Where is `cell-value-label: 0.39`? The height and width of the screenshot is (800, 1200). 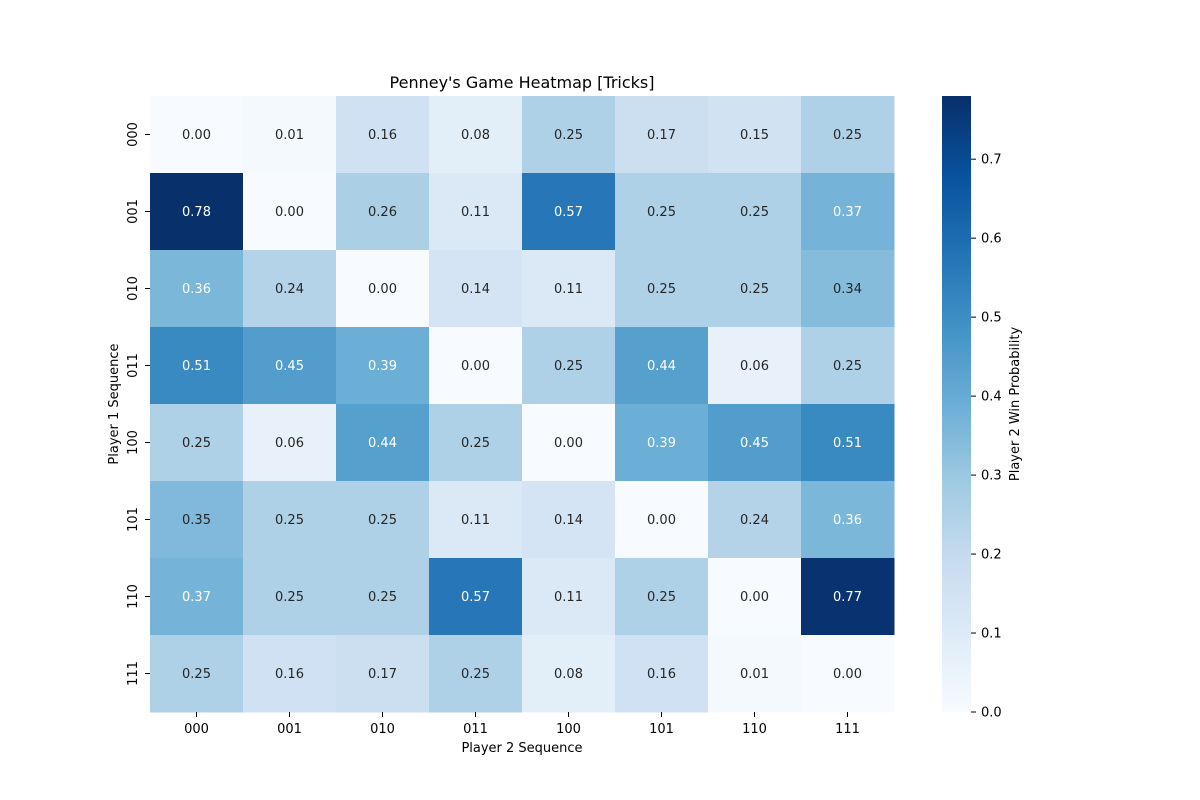
cell-value-label: 0.39 is located at coordinates (661, 443).